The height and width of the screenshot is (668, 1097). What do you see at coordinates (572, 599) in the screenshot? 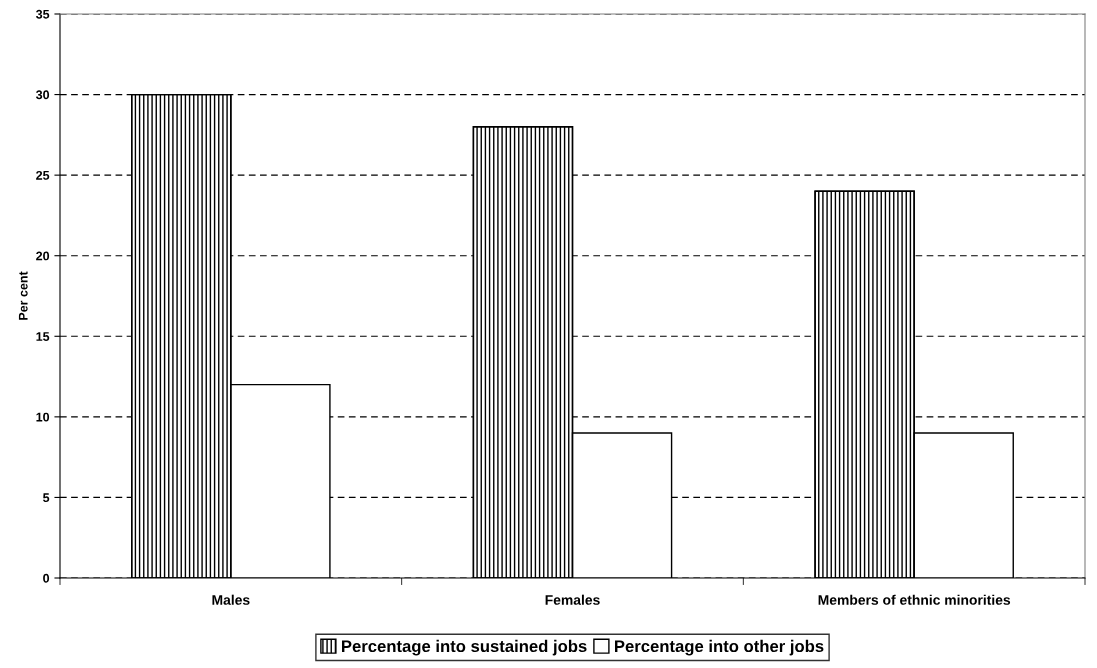
I see `x-tick-label: Females` at bounding box center [572, 599].